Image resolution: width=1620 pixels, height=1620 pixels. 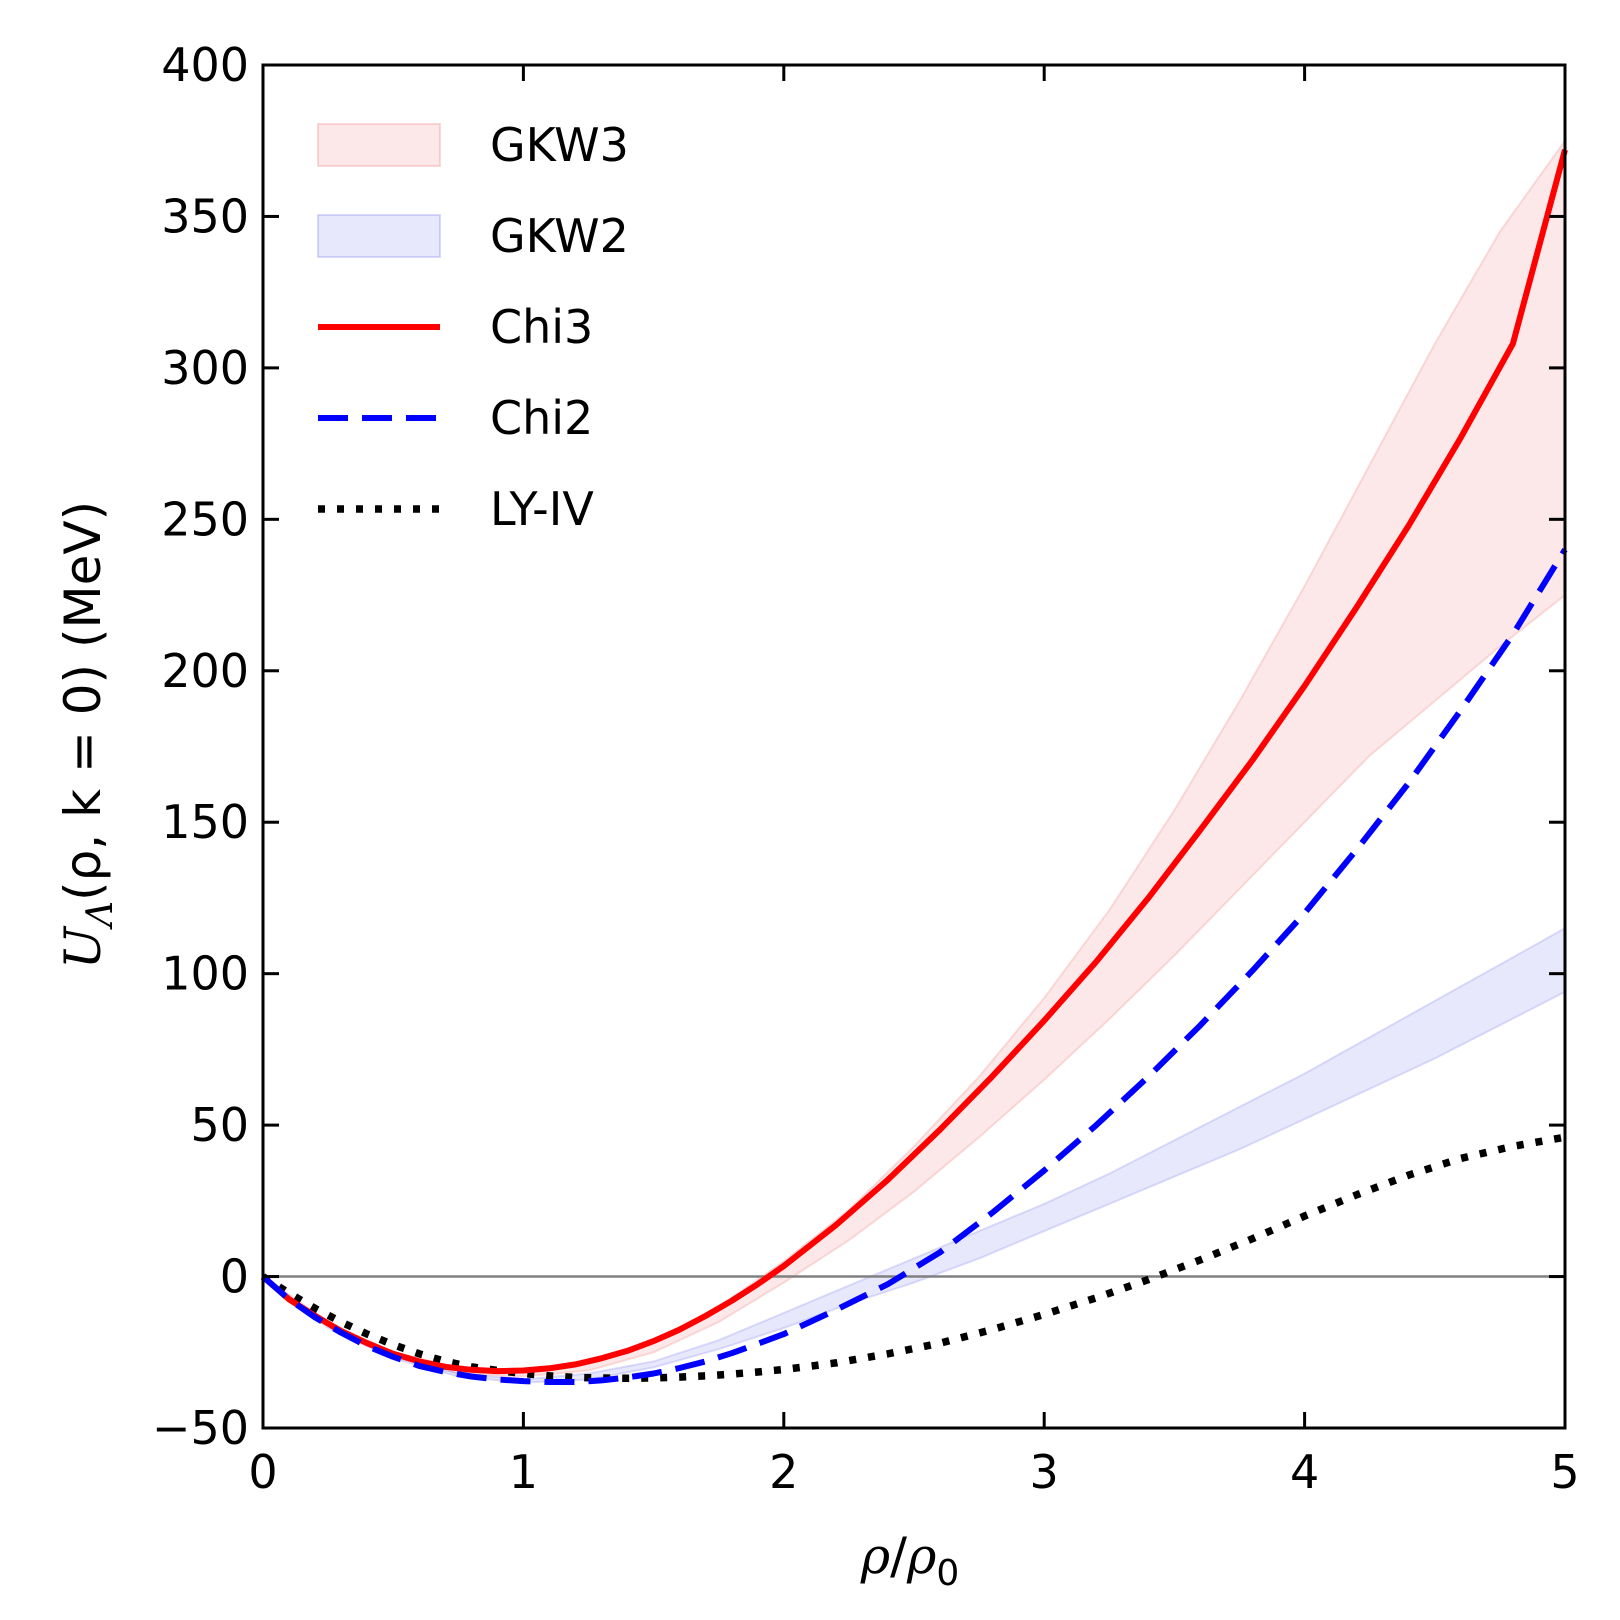 I want to click on x-axis-label-var2: ρ, so click(x=921, y=1556).